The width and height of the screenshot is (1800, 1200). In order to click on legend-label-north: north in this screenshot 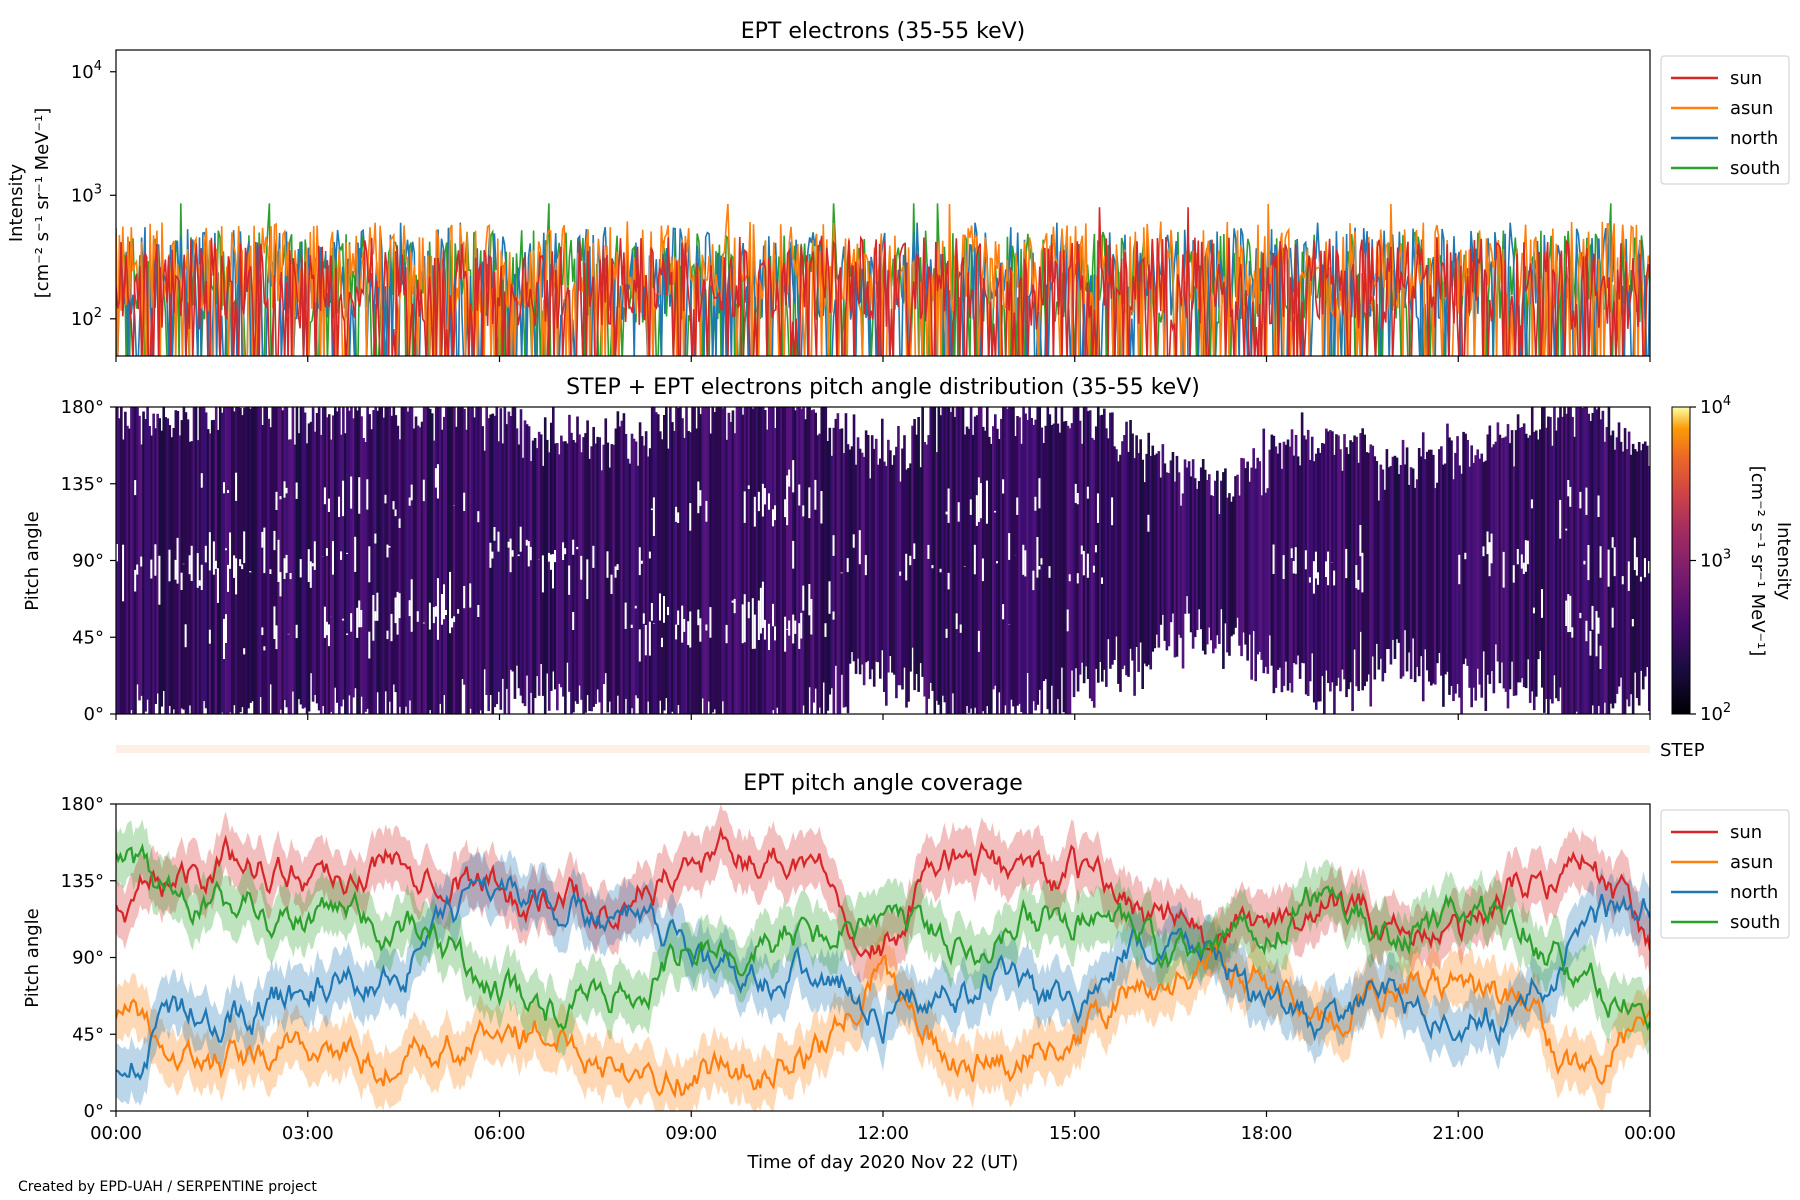, I will do `click(1754, 138)`.